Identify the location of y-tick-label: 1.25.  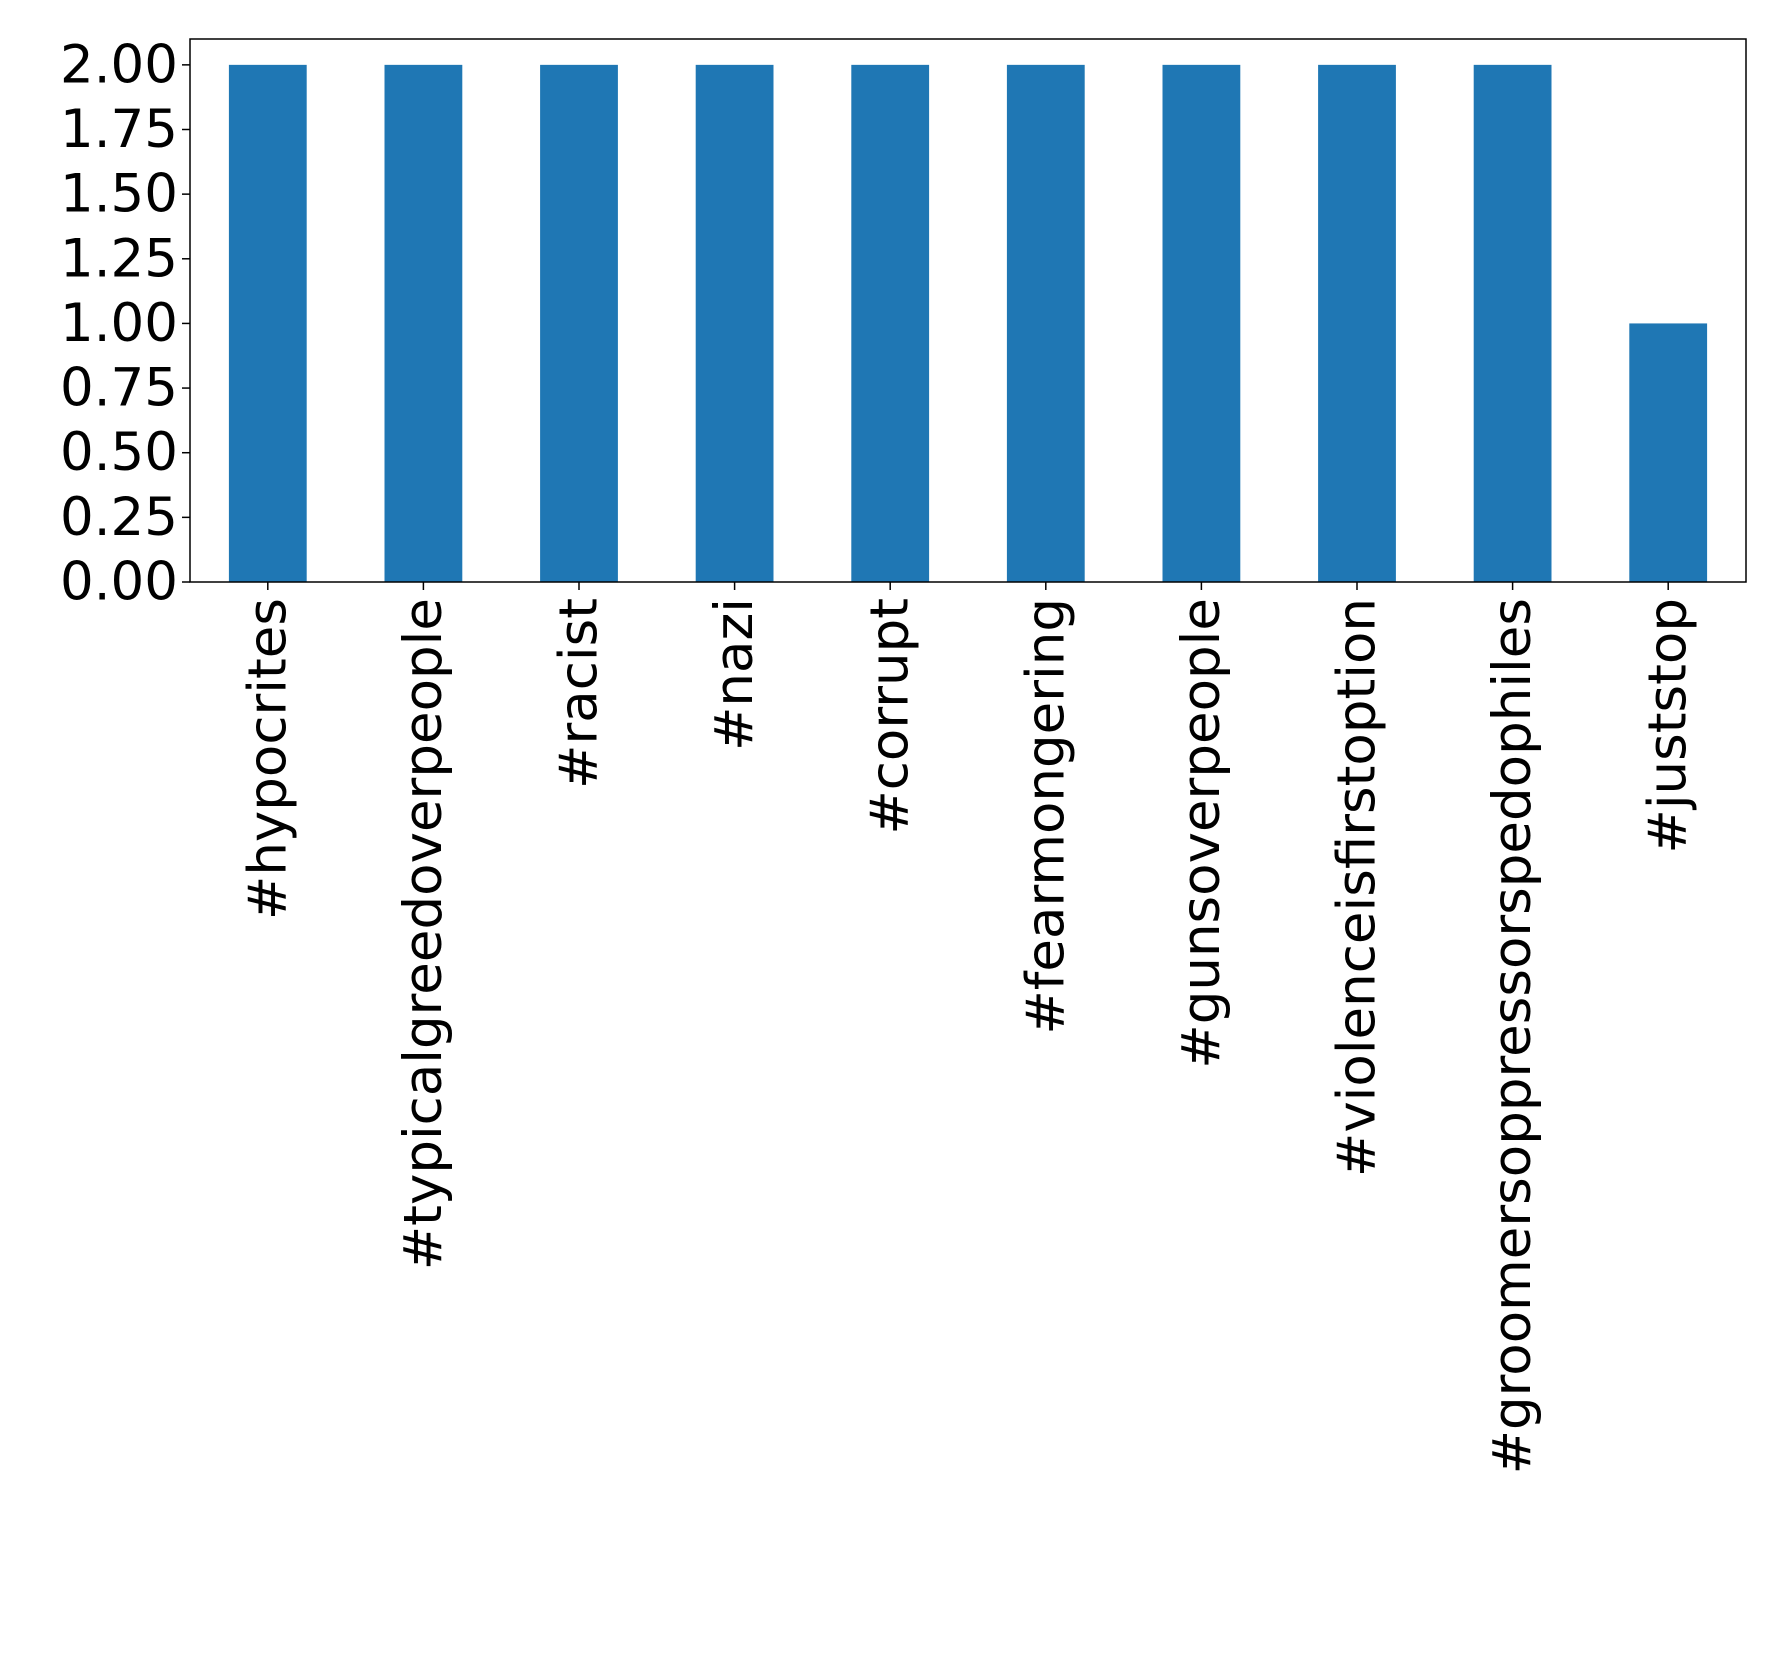
(119, 258).